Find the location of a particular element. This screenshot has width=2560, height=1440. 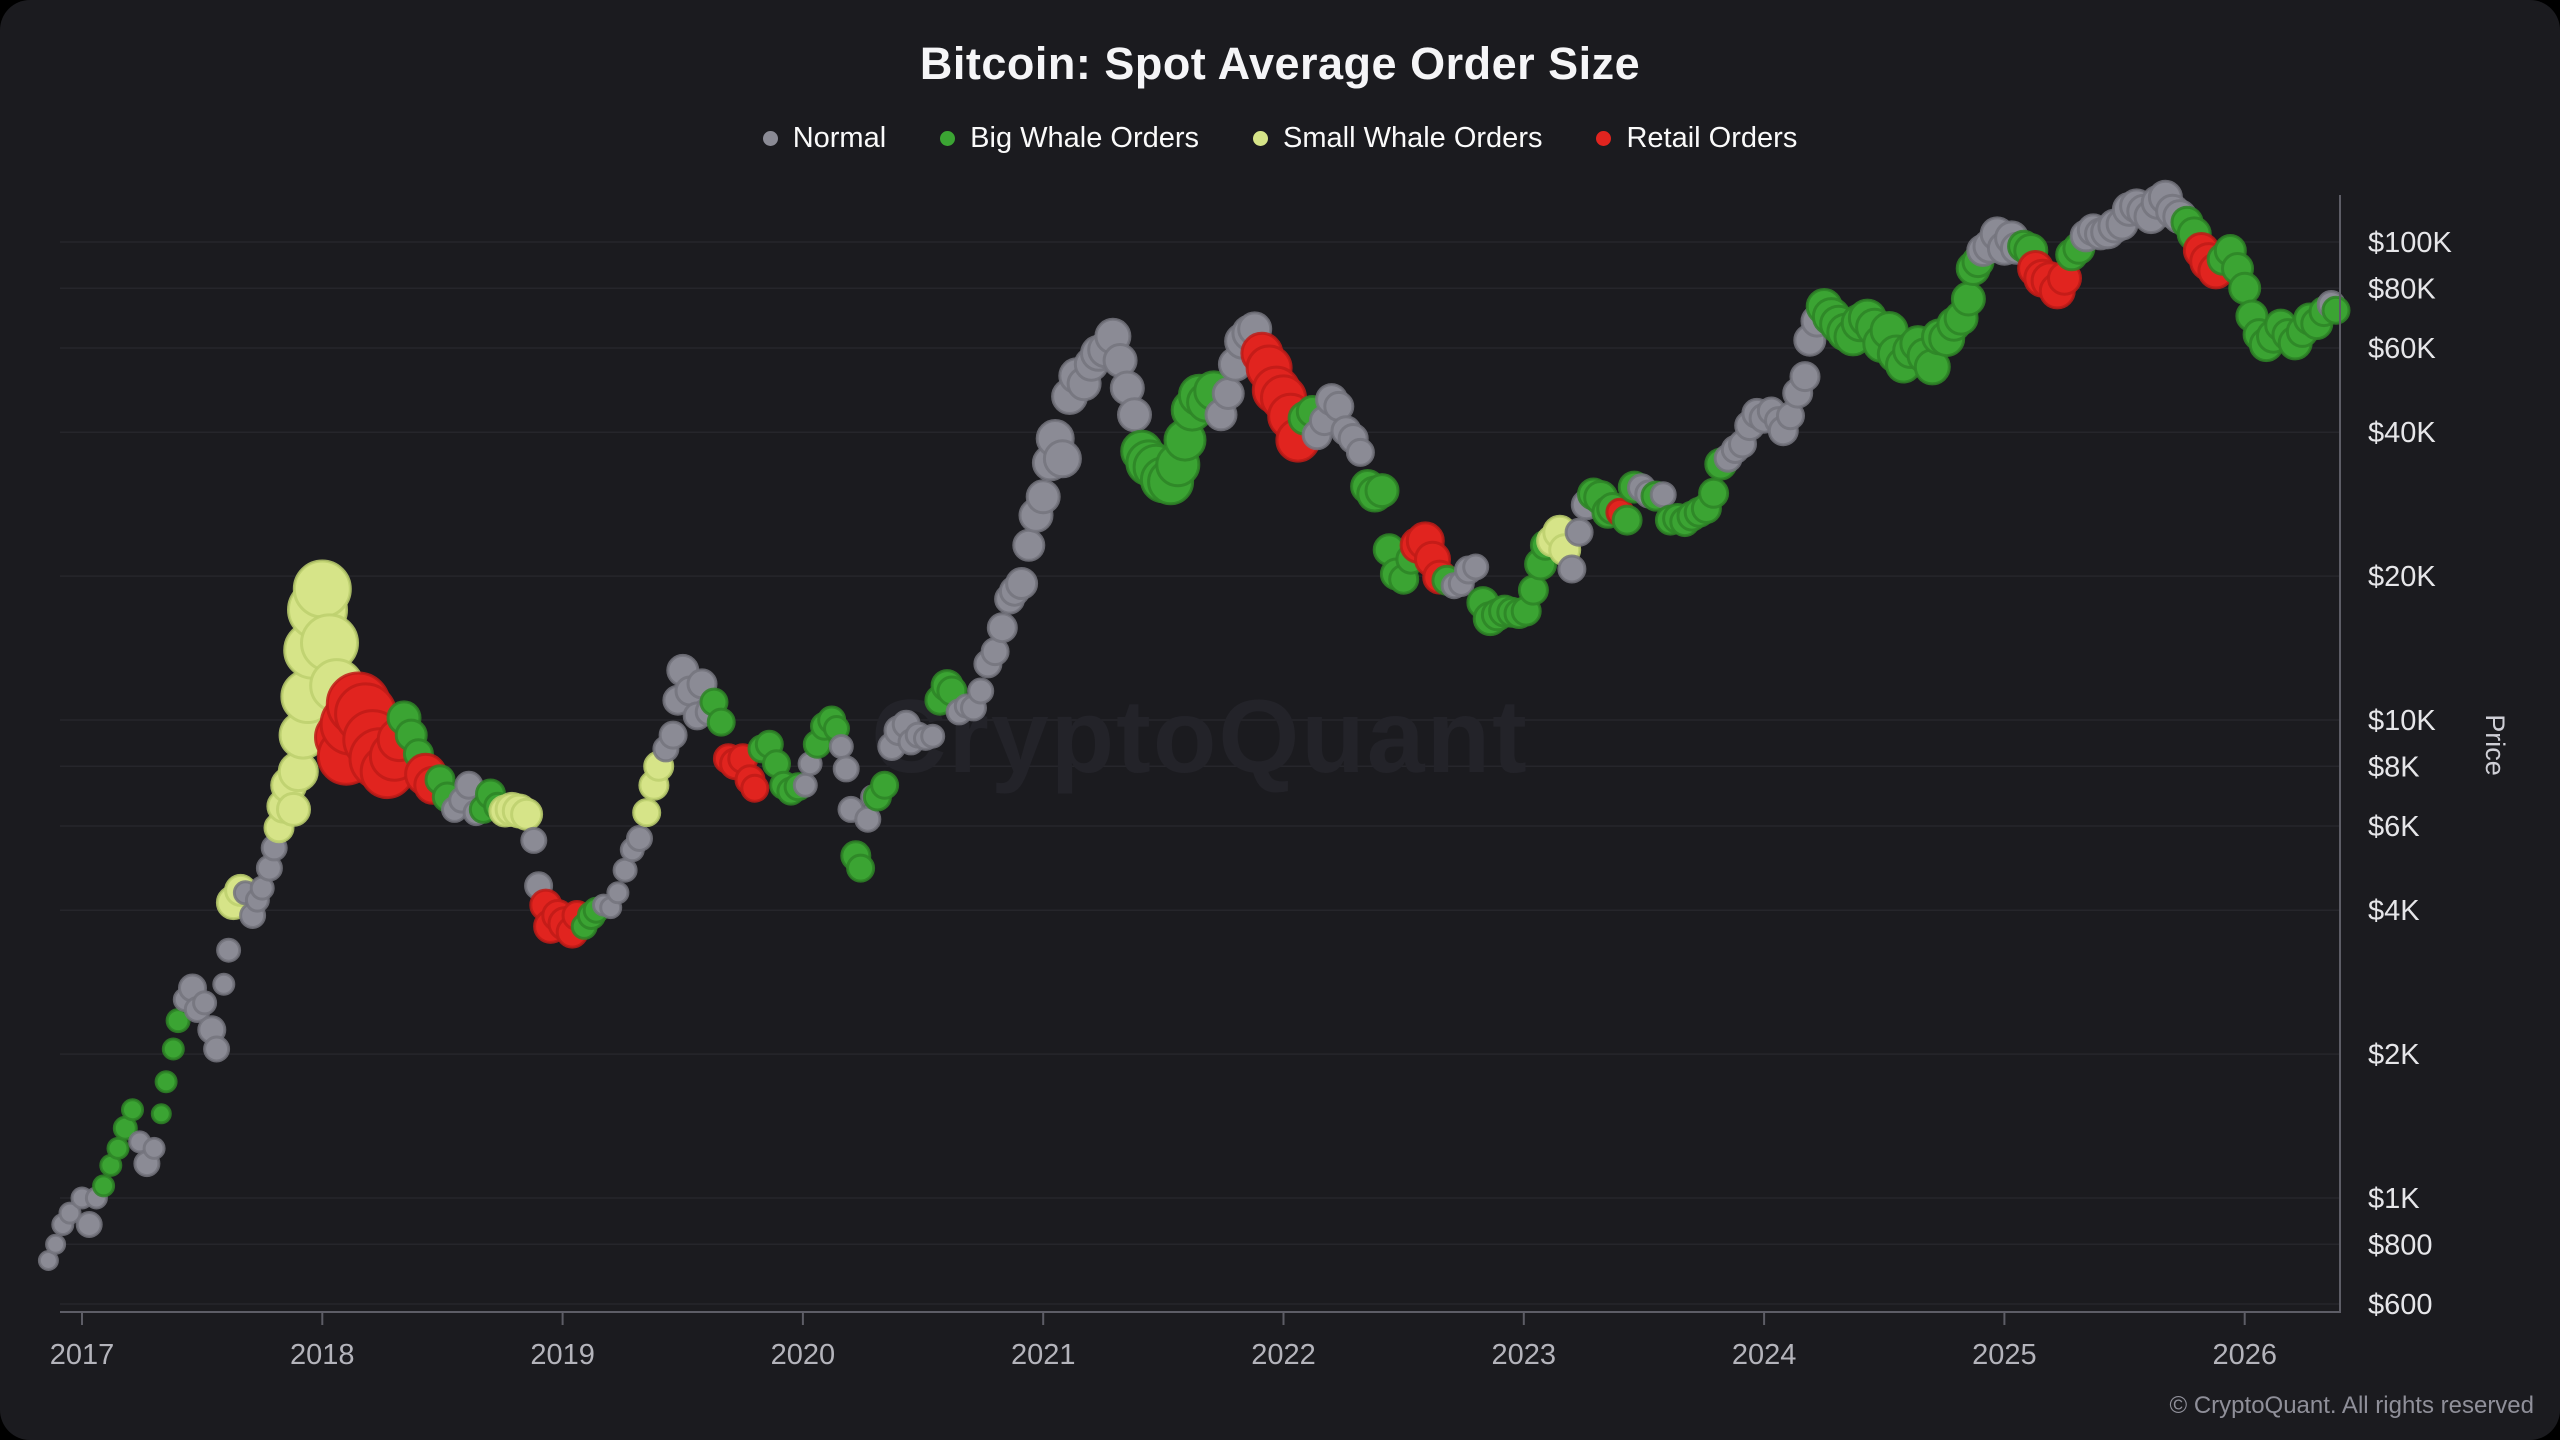

big-whale-legend-dot-icon is located at coordinates (948, 138).